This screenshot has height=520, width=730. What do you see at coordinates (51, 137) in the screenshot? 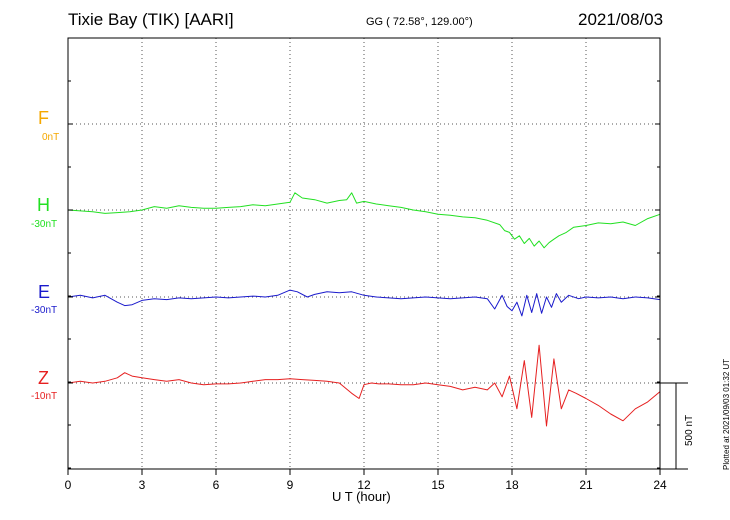
I see `component-base-f: 0nT` at bounding box center [51, 137].